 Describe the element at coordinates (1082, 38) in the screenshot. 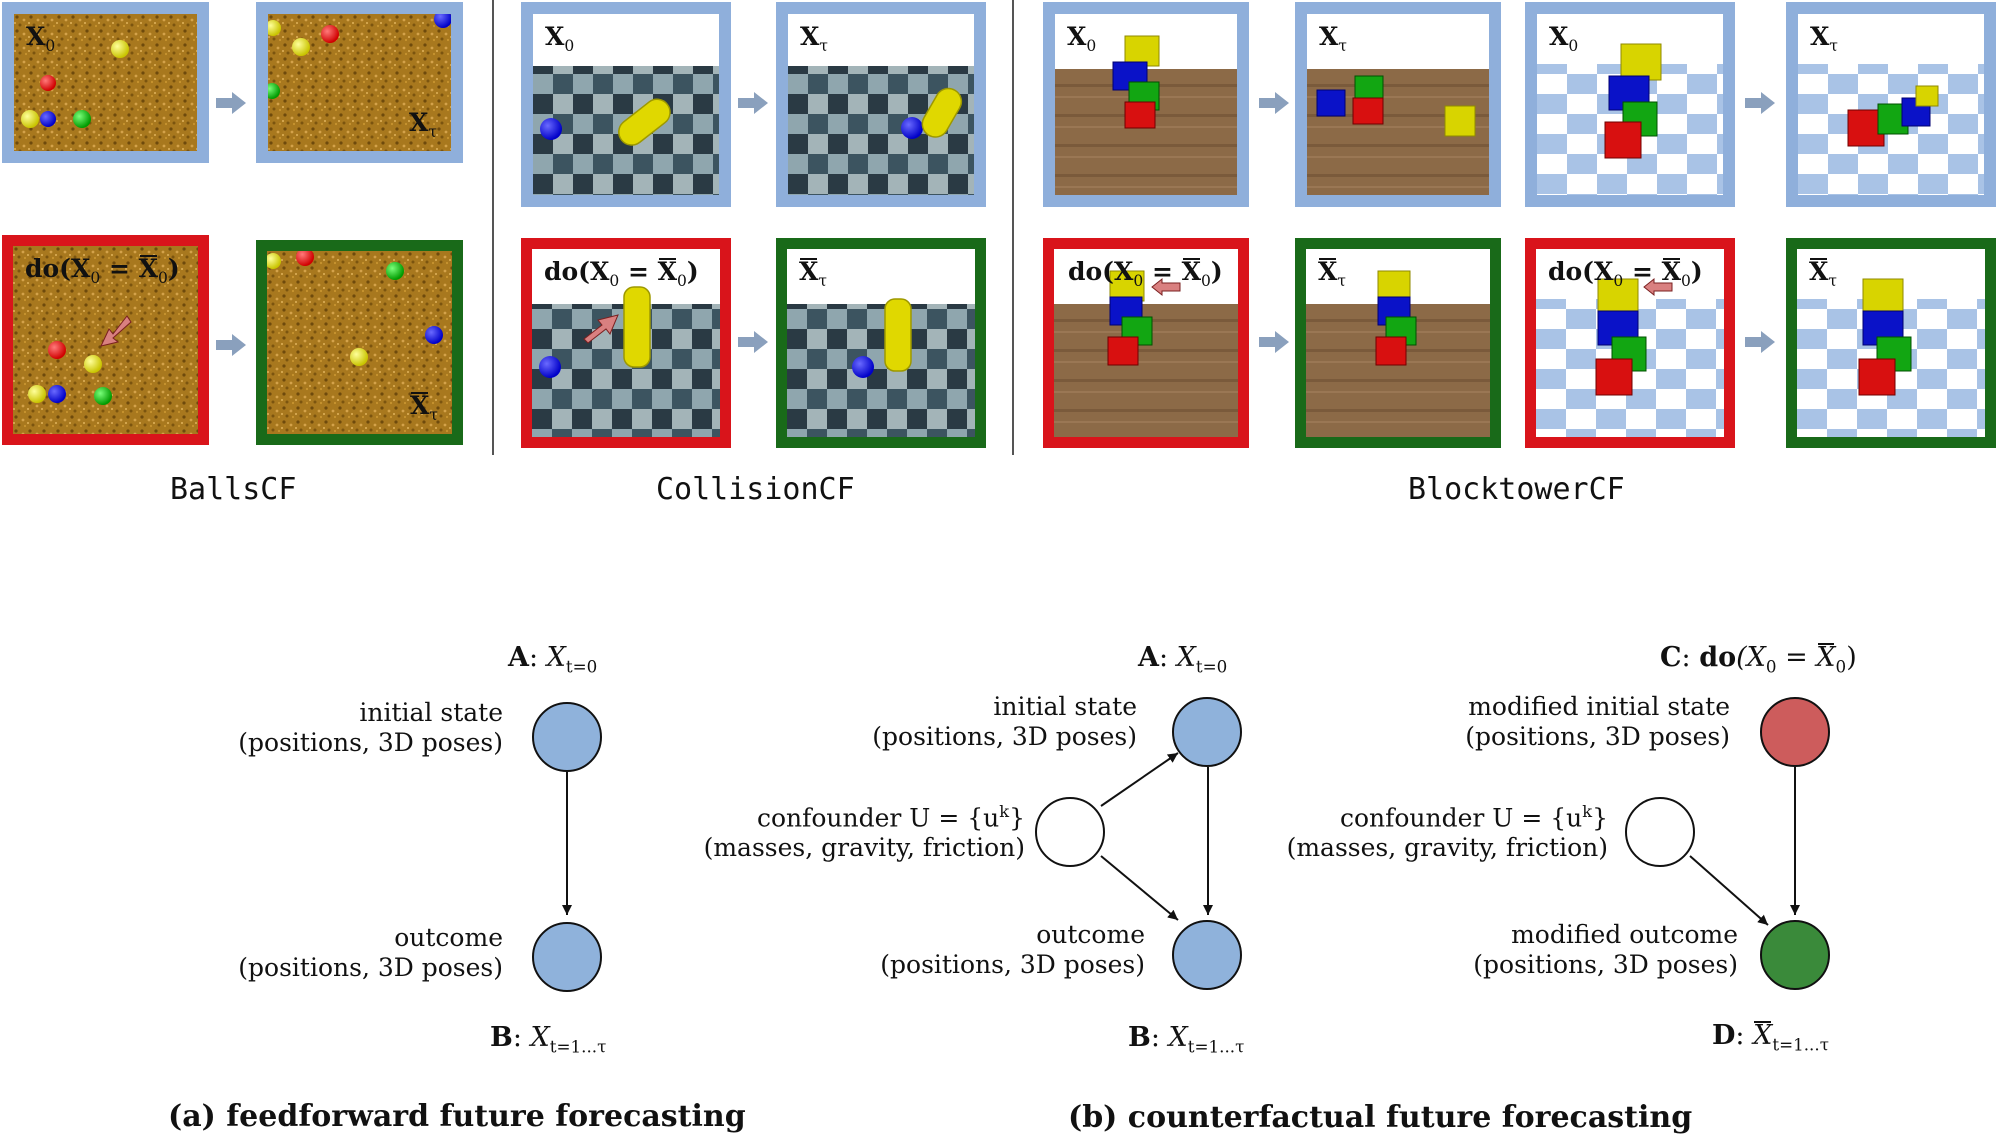

I see `blocktower-wood-x0-label: X0` at that location.